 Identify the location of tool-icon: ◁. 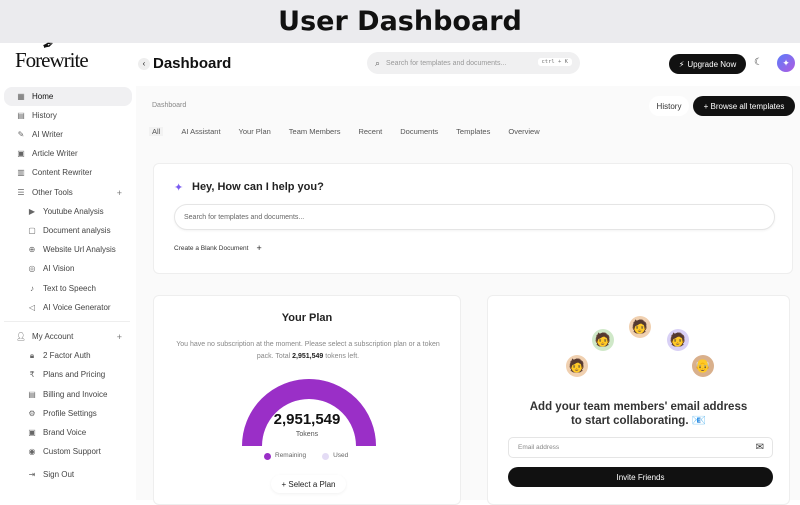
(32, 307).